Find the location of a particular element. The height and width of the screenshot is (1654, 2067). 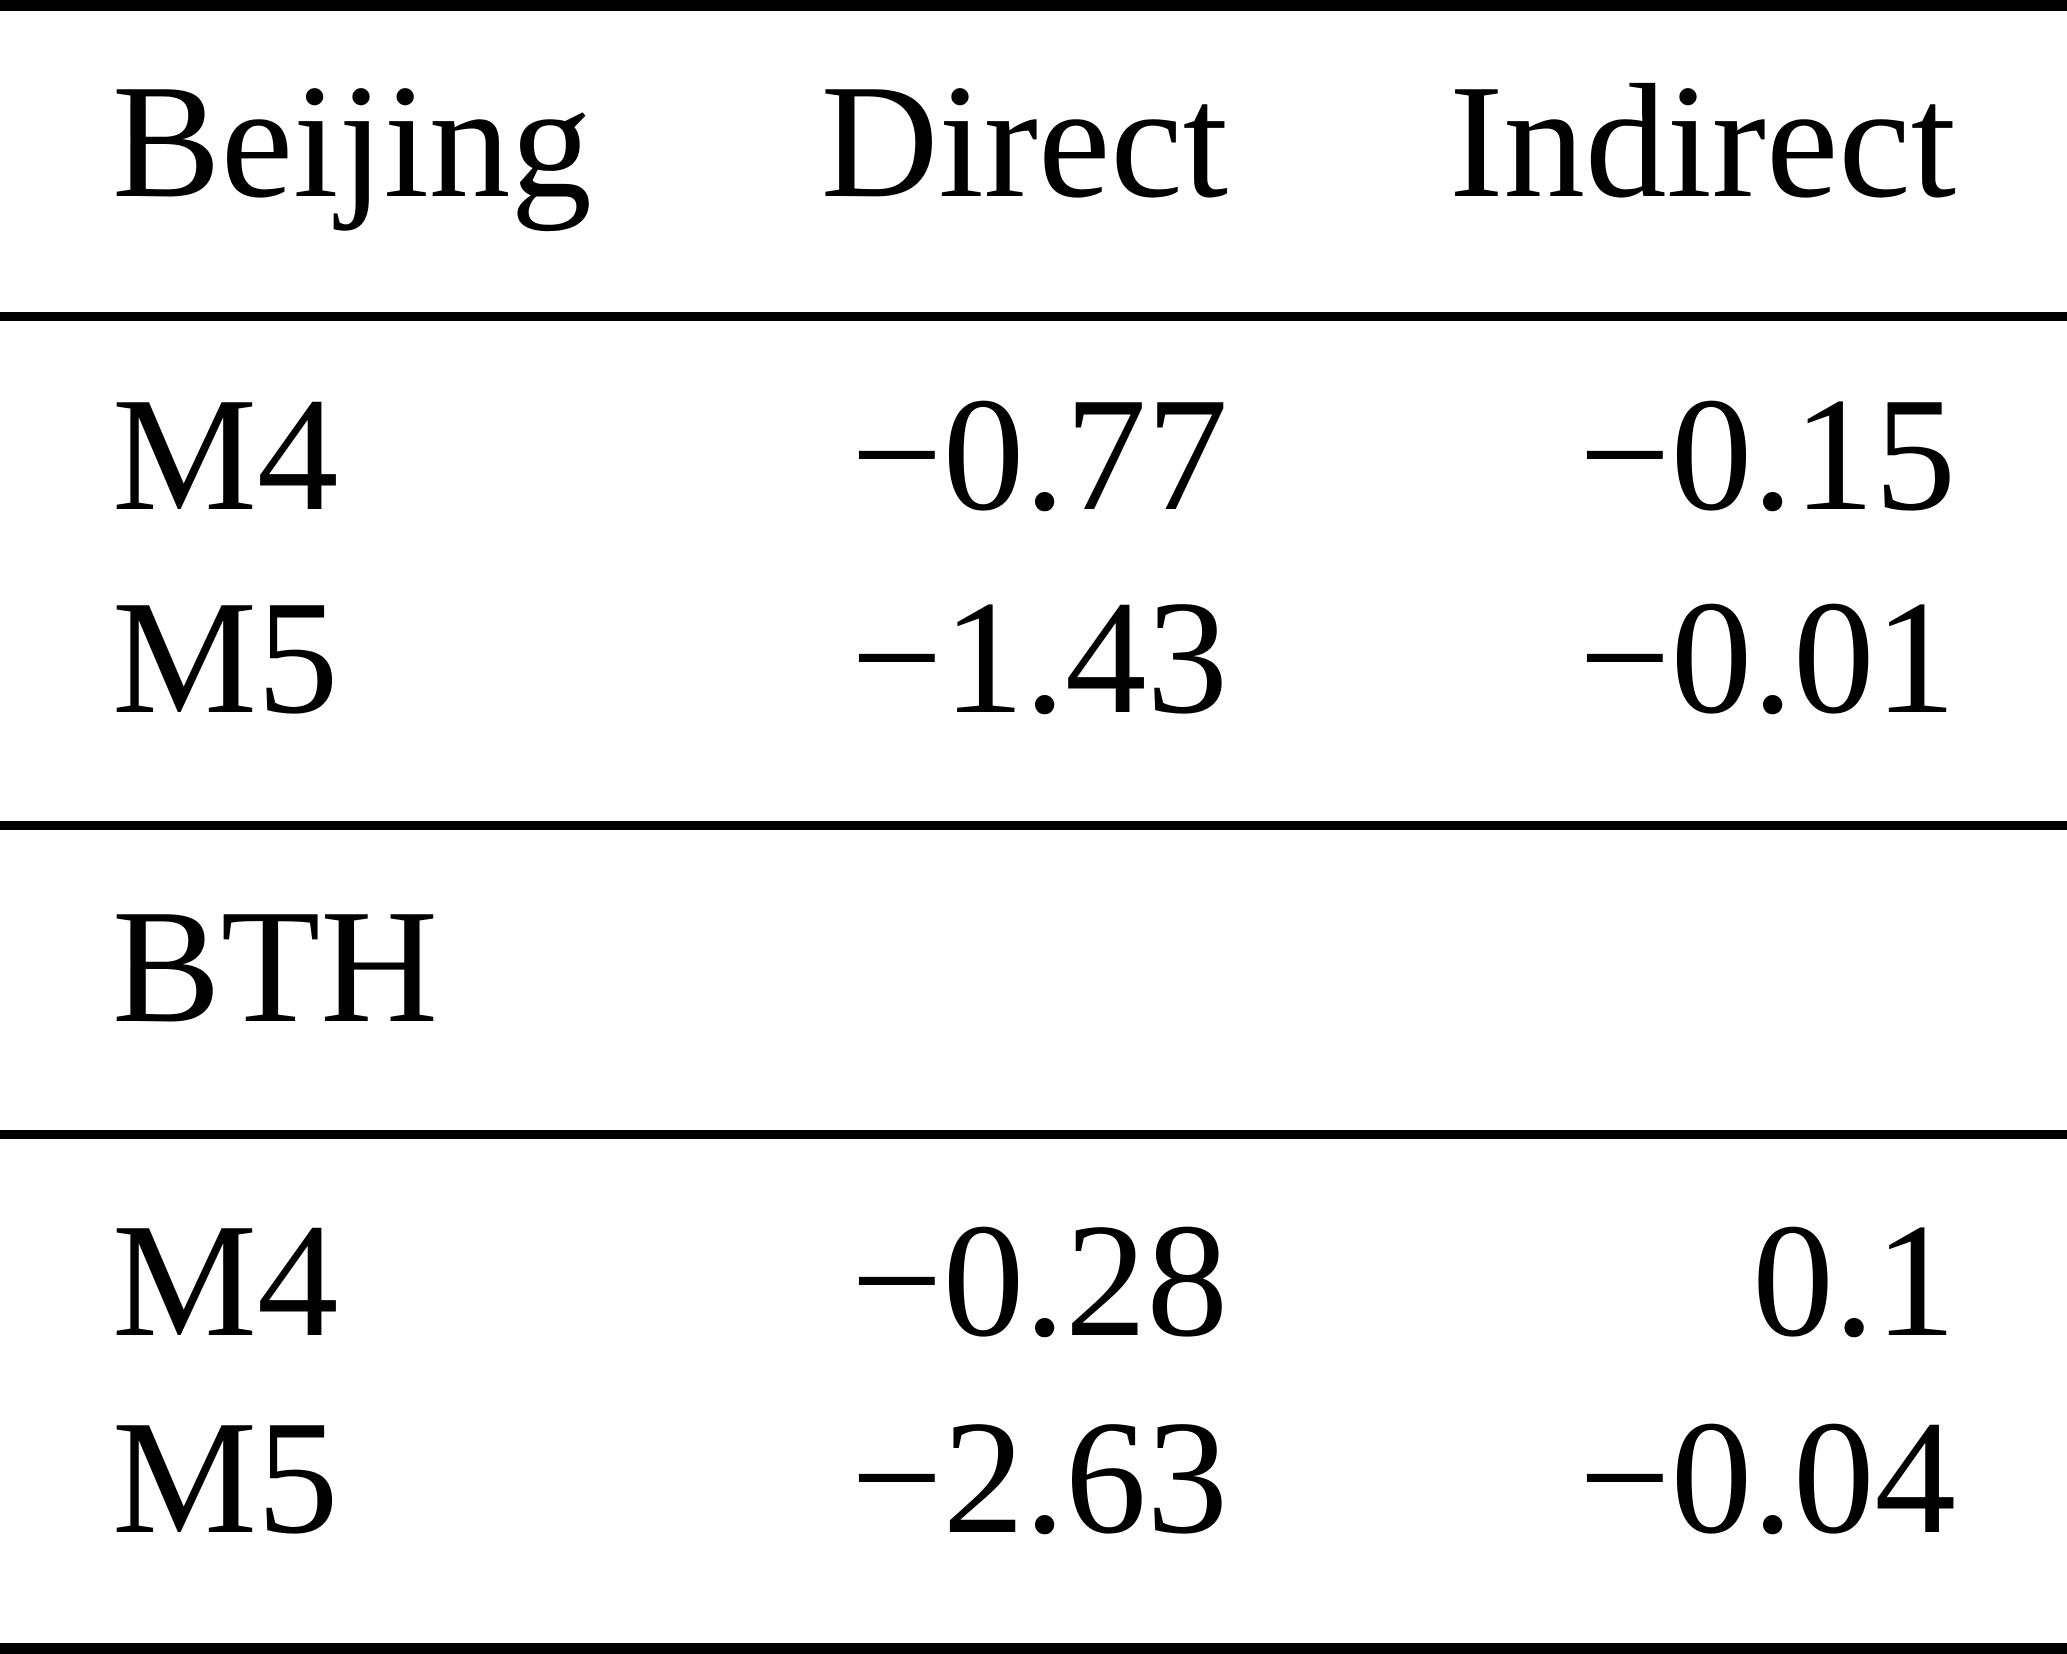

table-rule-bottom is located at coordinates (1033, 1648).